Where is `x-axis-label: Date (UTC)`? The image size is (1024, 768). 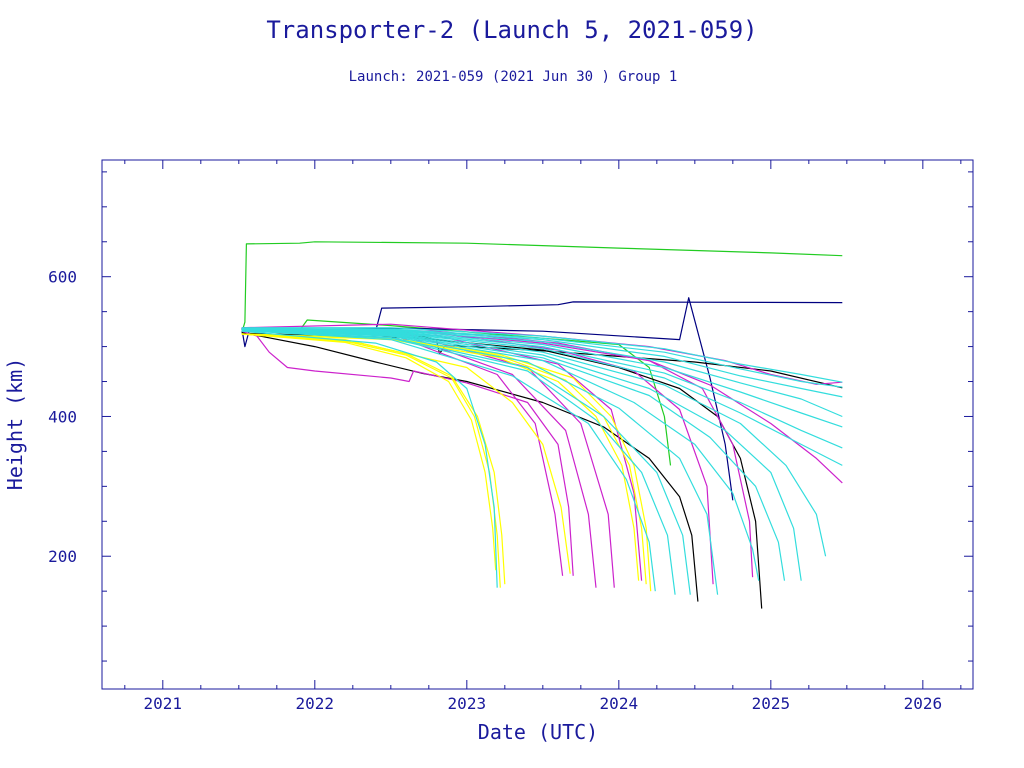 x-axis-label: Date (UTC) is located at coordinates (538, 732).